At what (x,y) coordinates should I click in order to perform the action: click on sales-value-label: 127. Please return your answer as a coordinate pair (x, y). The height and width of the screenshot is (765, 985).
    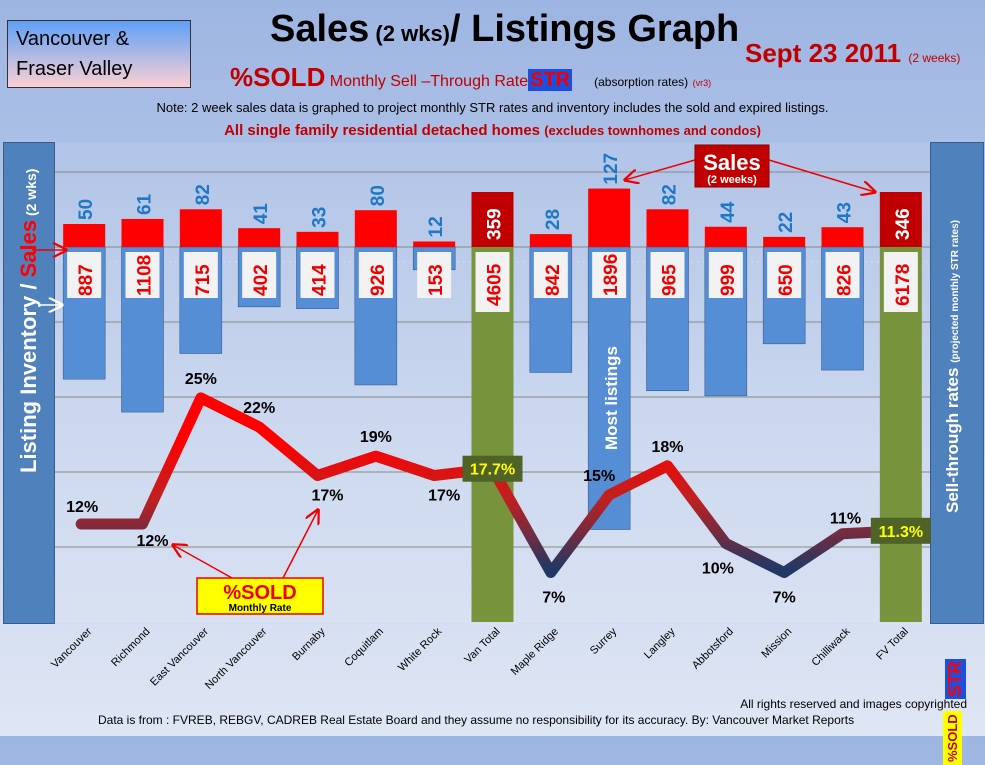
    Looking at the image, I should click on (611, 169).